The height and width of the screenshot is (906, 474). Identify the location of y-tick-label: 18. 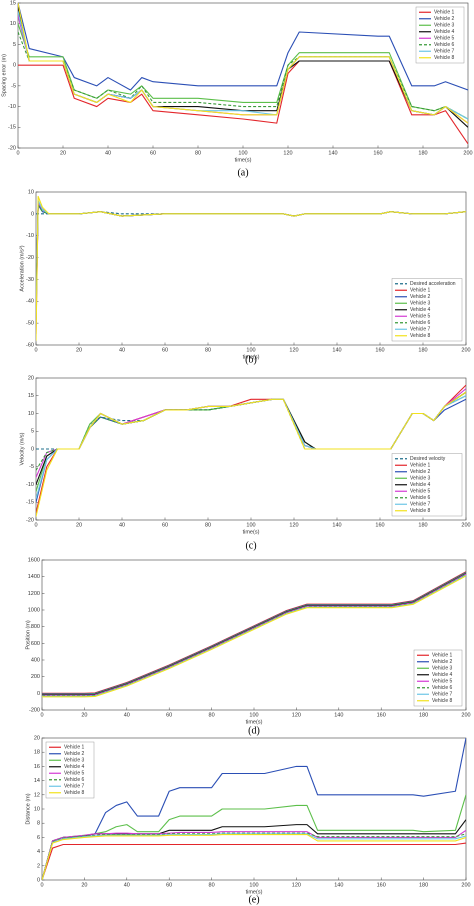
(37, 753).